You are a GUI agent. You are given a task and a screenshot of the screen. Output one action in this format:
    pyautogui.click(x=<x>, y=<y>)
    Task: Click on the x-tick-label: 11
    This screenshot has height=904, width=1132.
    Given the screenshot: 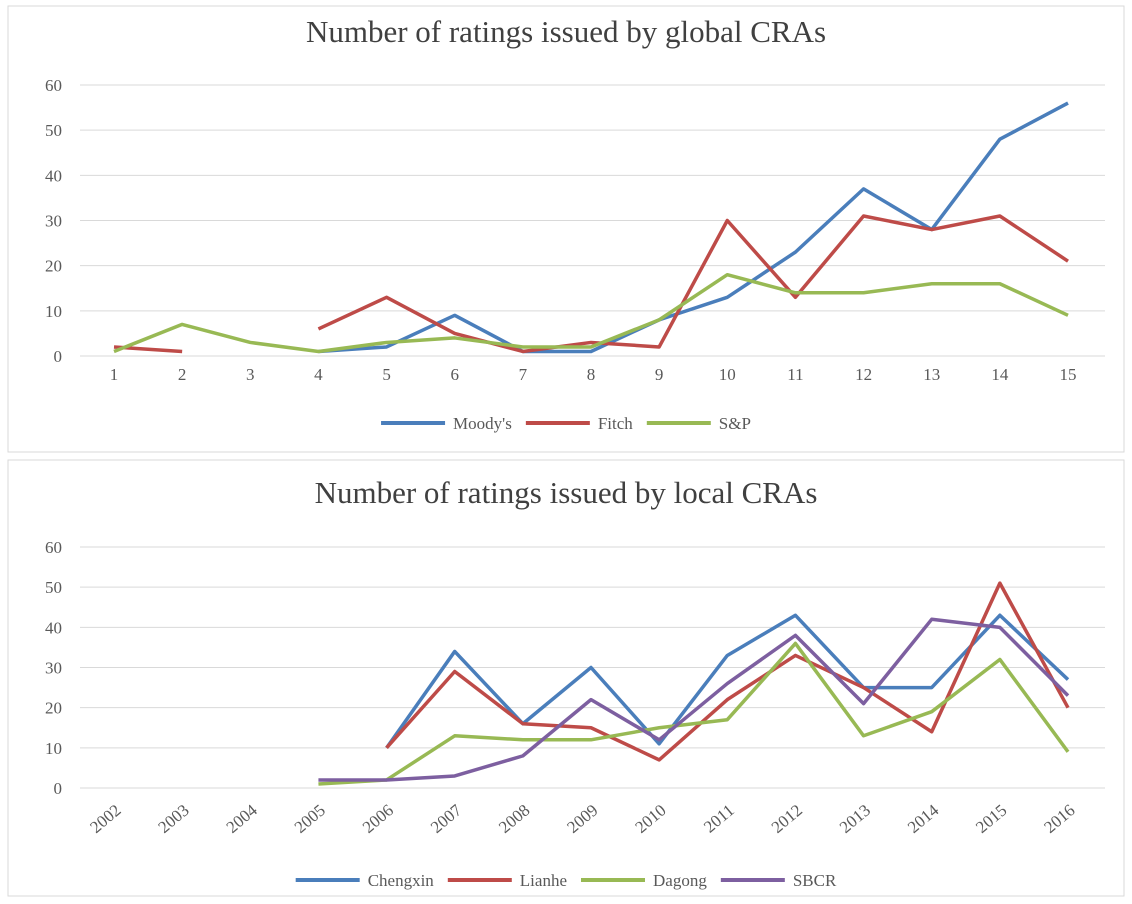 What is the action you would take?
    pyautogui.click(x=795, y=374)
    